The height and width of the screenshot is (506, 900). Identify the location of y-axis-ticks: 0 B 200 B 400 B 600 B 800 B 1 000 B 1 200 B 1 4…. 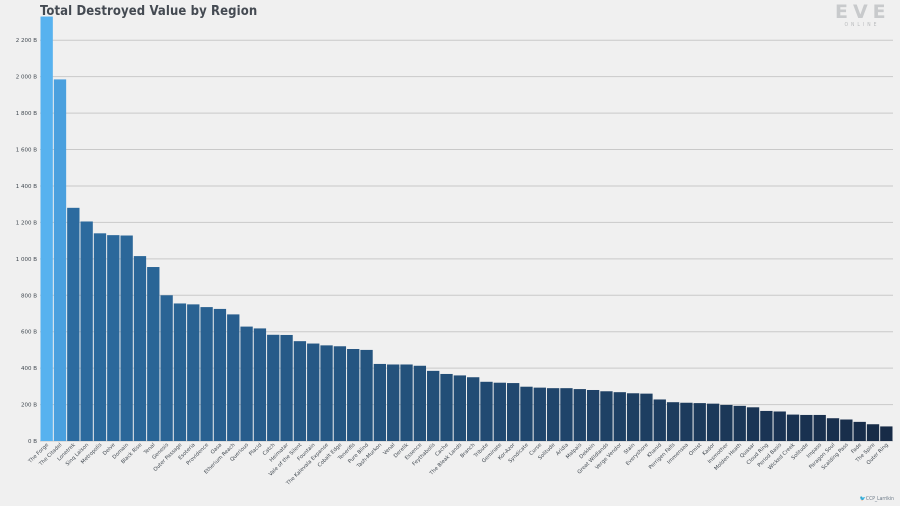
(26, 241).